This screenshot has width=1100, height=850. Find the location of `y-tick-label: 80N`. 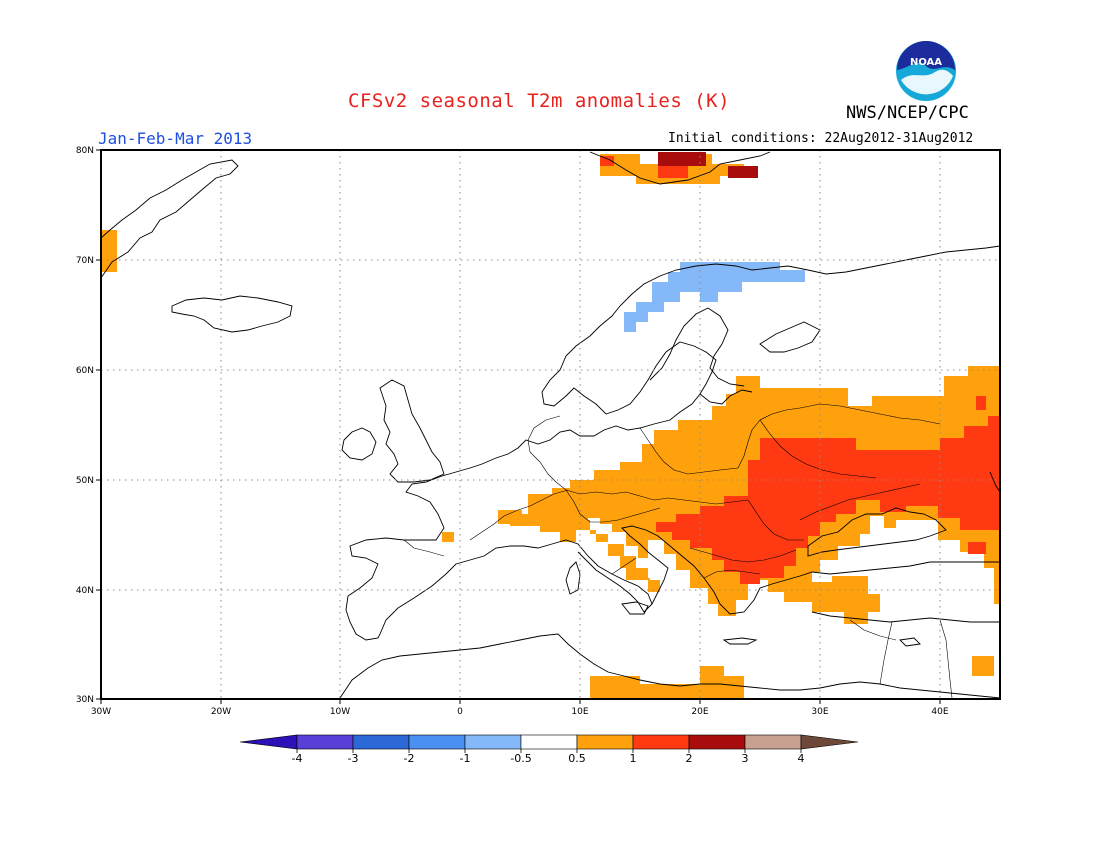

y-tick-label: 80N is located at coordinates (85, 151).